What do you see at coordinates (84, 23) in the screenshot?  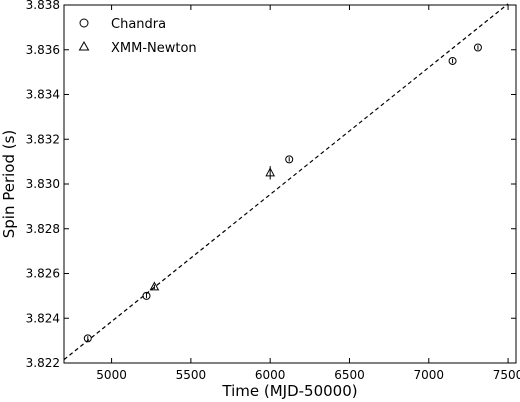 I see `legend-chandra-marker` at bounding box center [84, 23].